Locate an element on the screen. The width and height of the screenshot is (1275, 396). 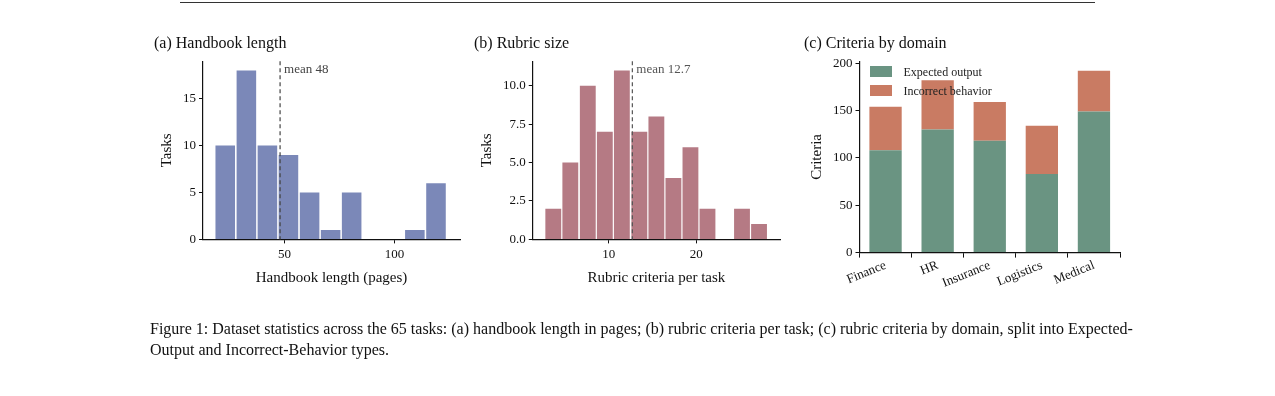
ref-line-label: mean 48 is located at coordinates (306, 69).